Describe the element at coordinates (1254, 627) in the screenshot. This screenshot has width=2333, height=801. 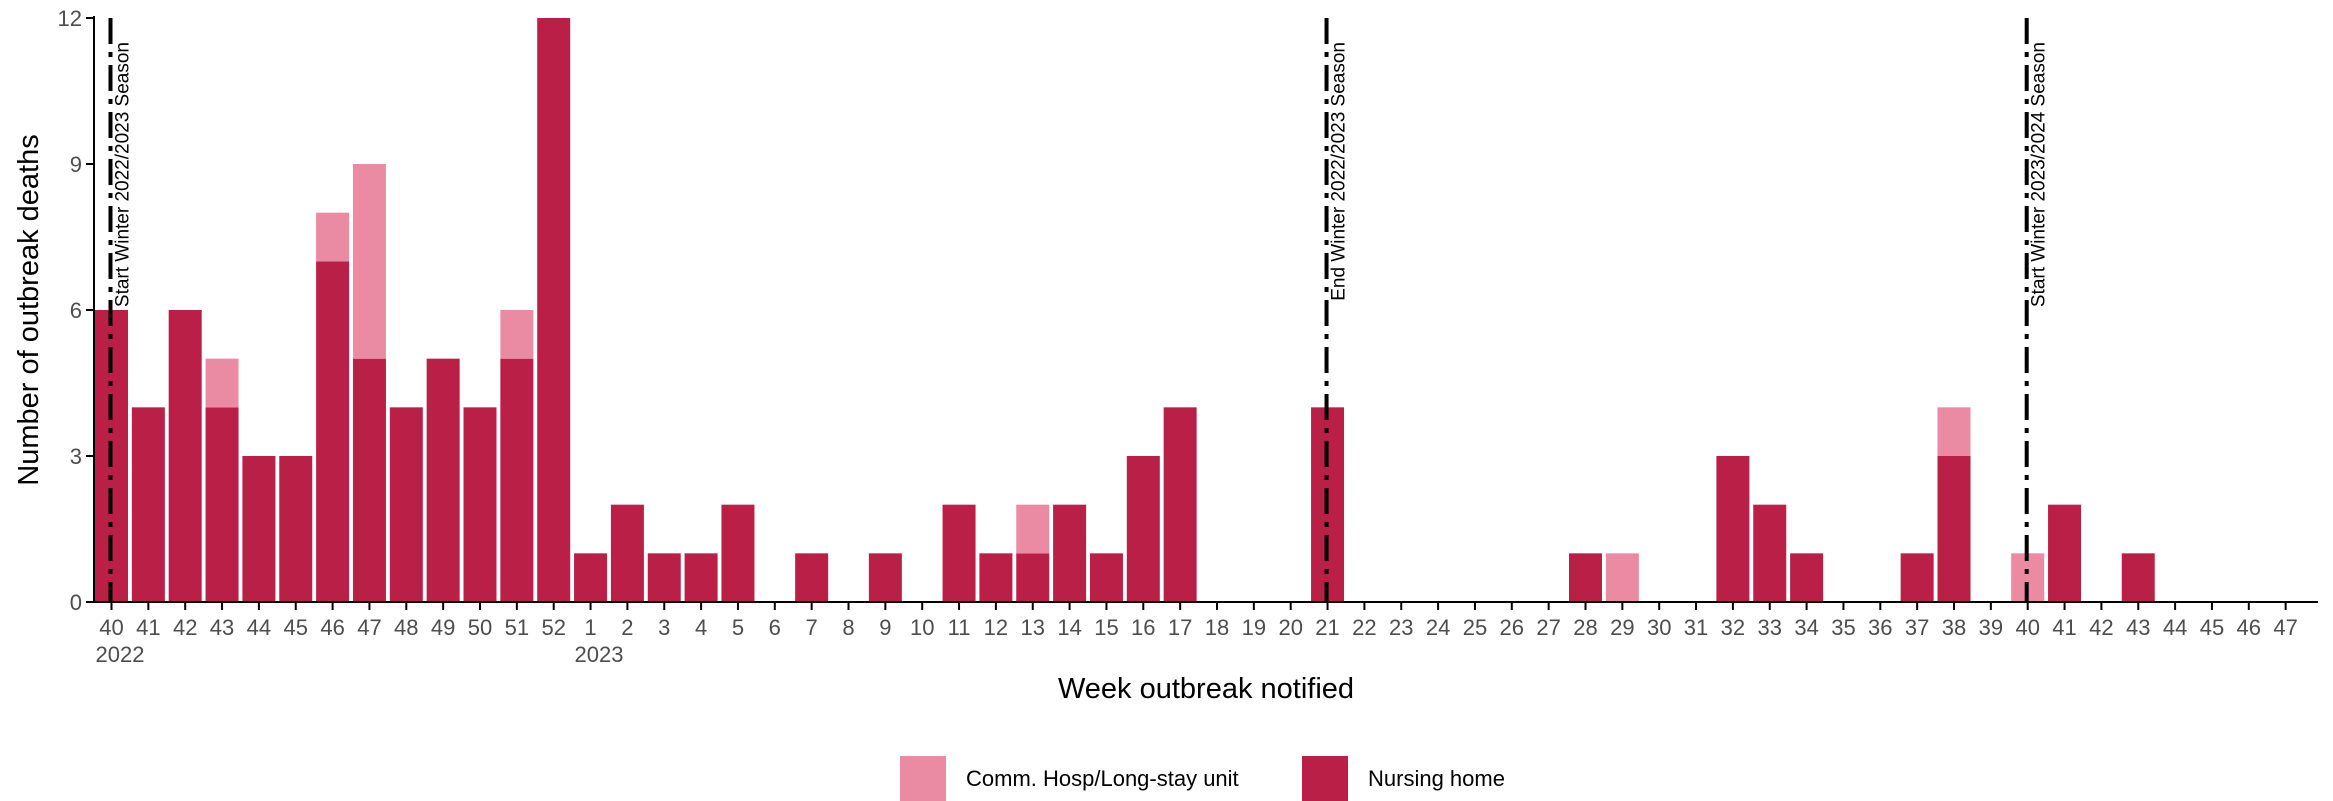
I see `x-tick-label-31: 19` at that location.